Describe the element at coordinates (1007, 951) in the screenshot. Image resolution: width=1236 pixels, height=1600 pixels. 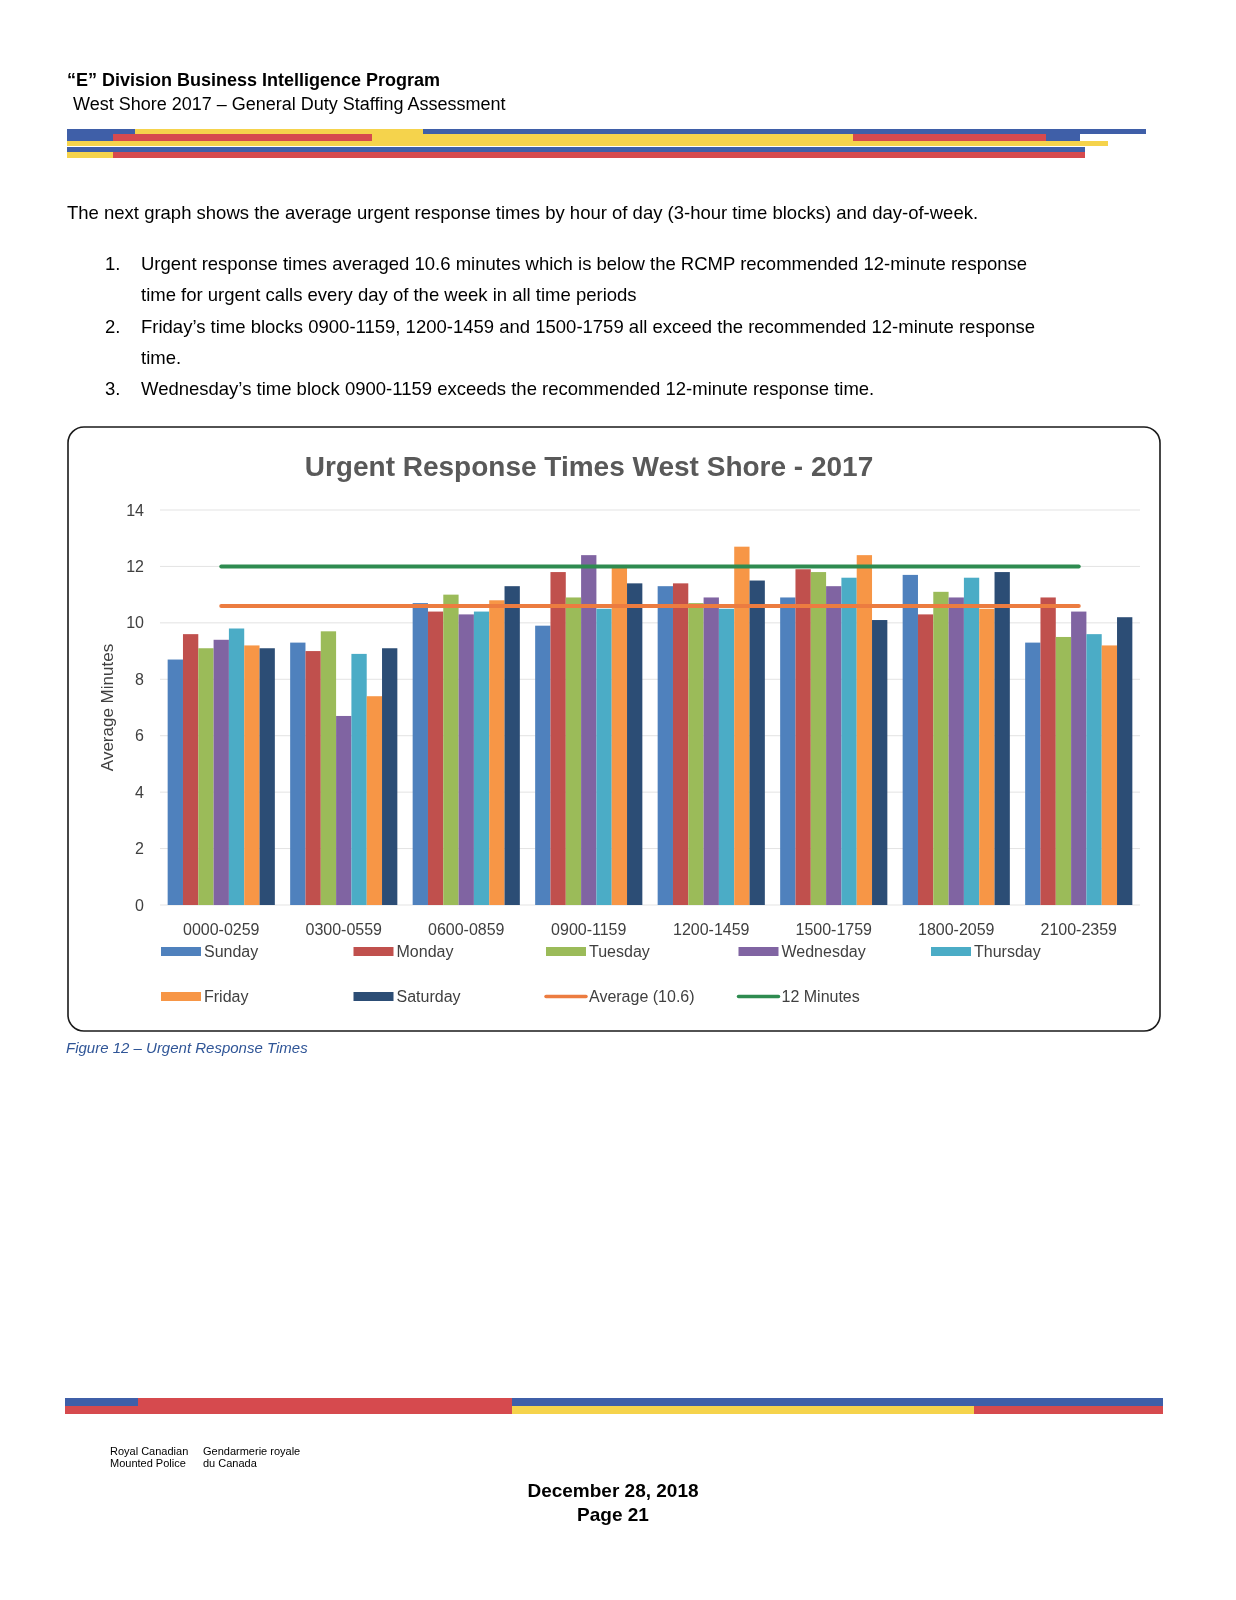
I see `legend-label: Thursday` at that location.